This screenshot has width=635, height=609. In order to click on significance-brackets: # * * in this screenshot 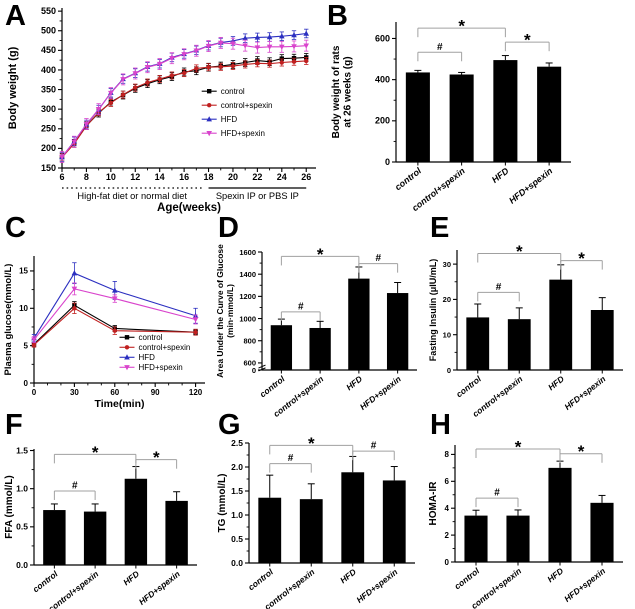, I will do `click(540, 272)`.